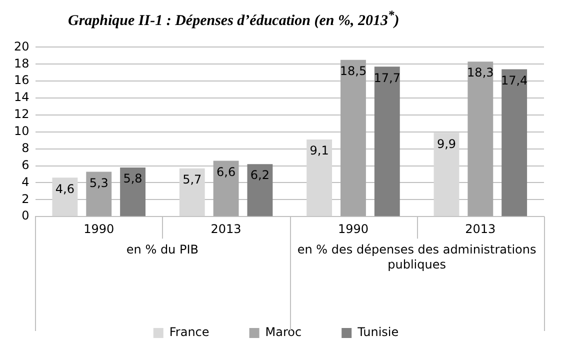 This screenshot has width=564, height=357. Describe the element at coordinates (192, 179) in the screenshot. I see `text: 5,7` at that location.